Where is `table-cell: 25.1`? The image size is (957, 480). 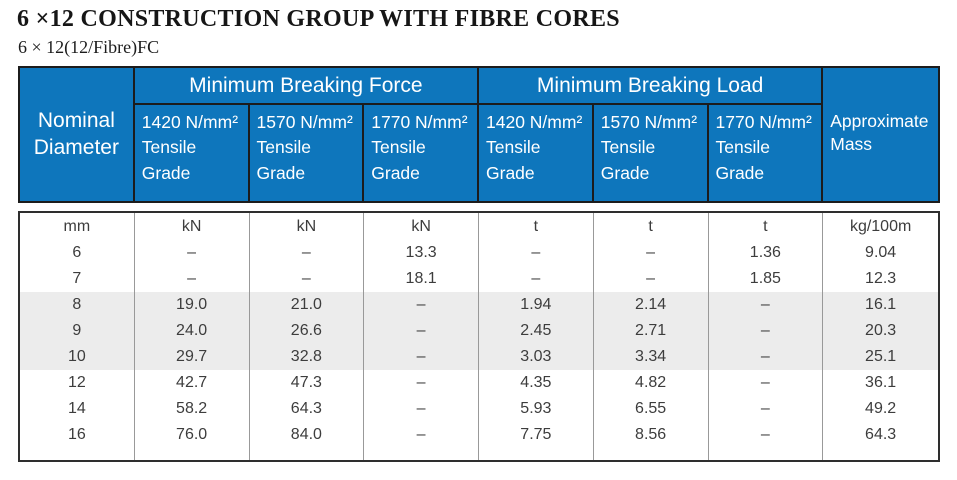
table-cell: 25.1 is located at coordinates (881, 356).